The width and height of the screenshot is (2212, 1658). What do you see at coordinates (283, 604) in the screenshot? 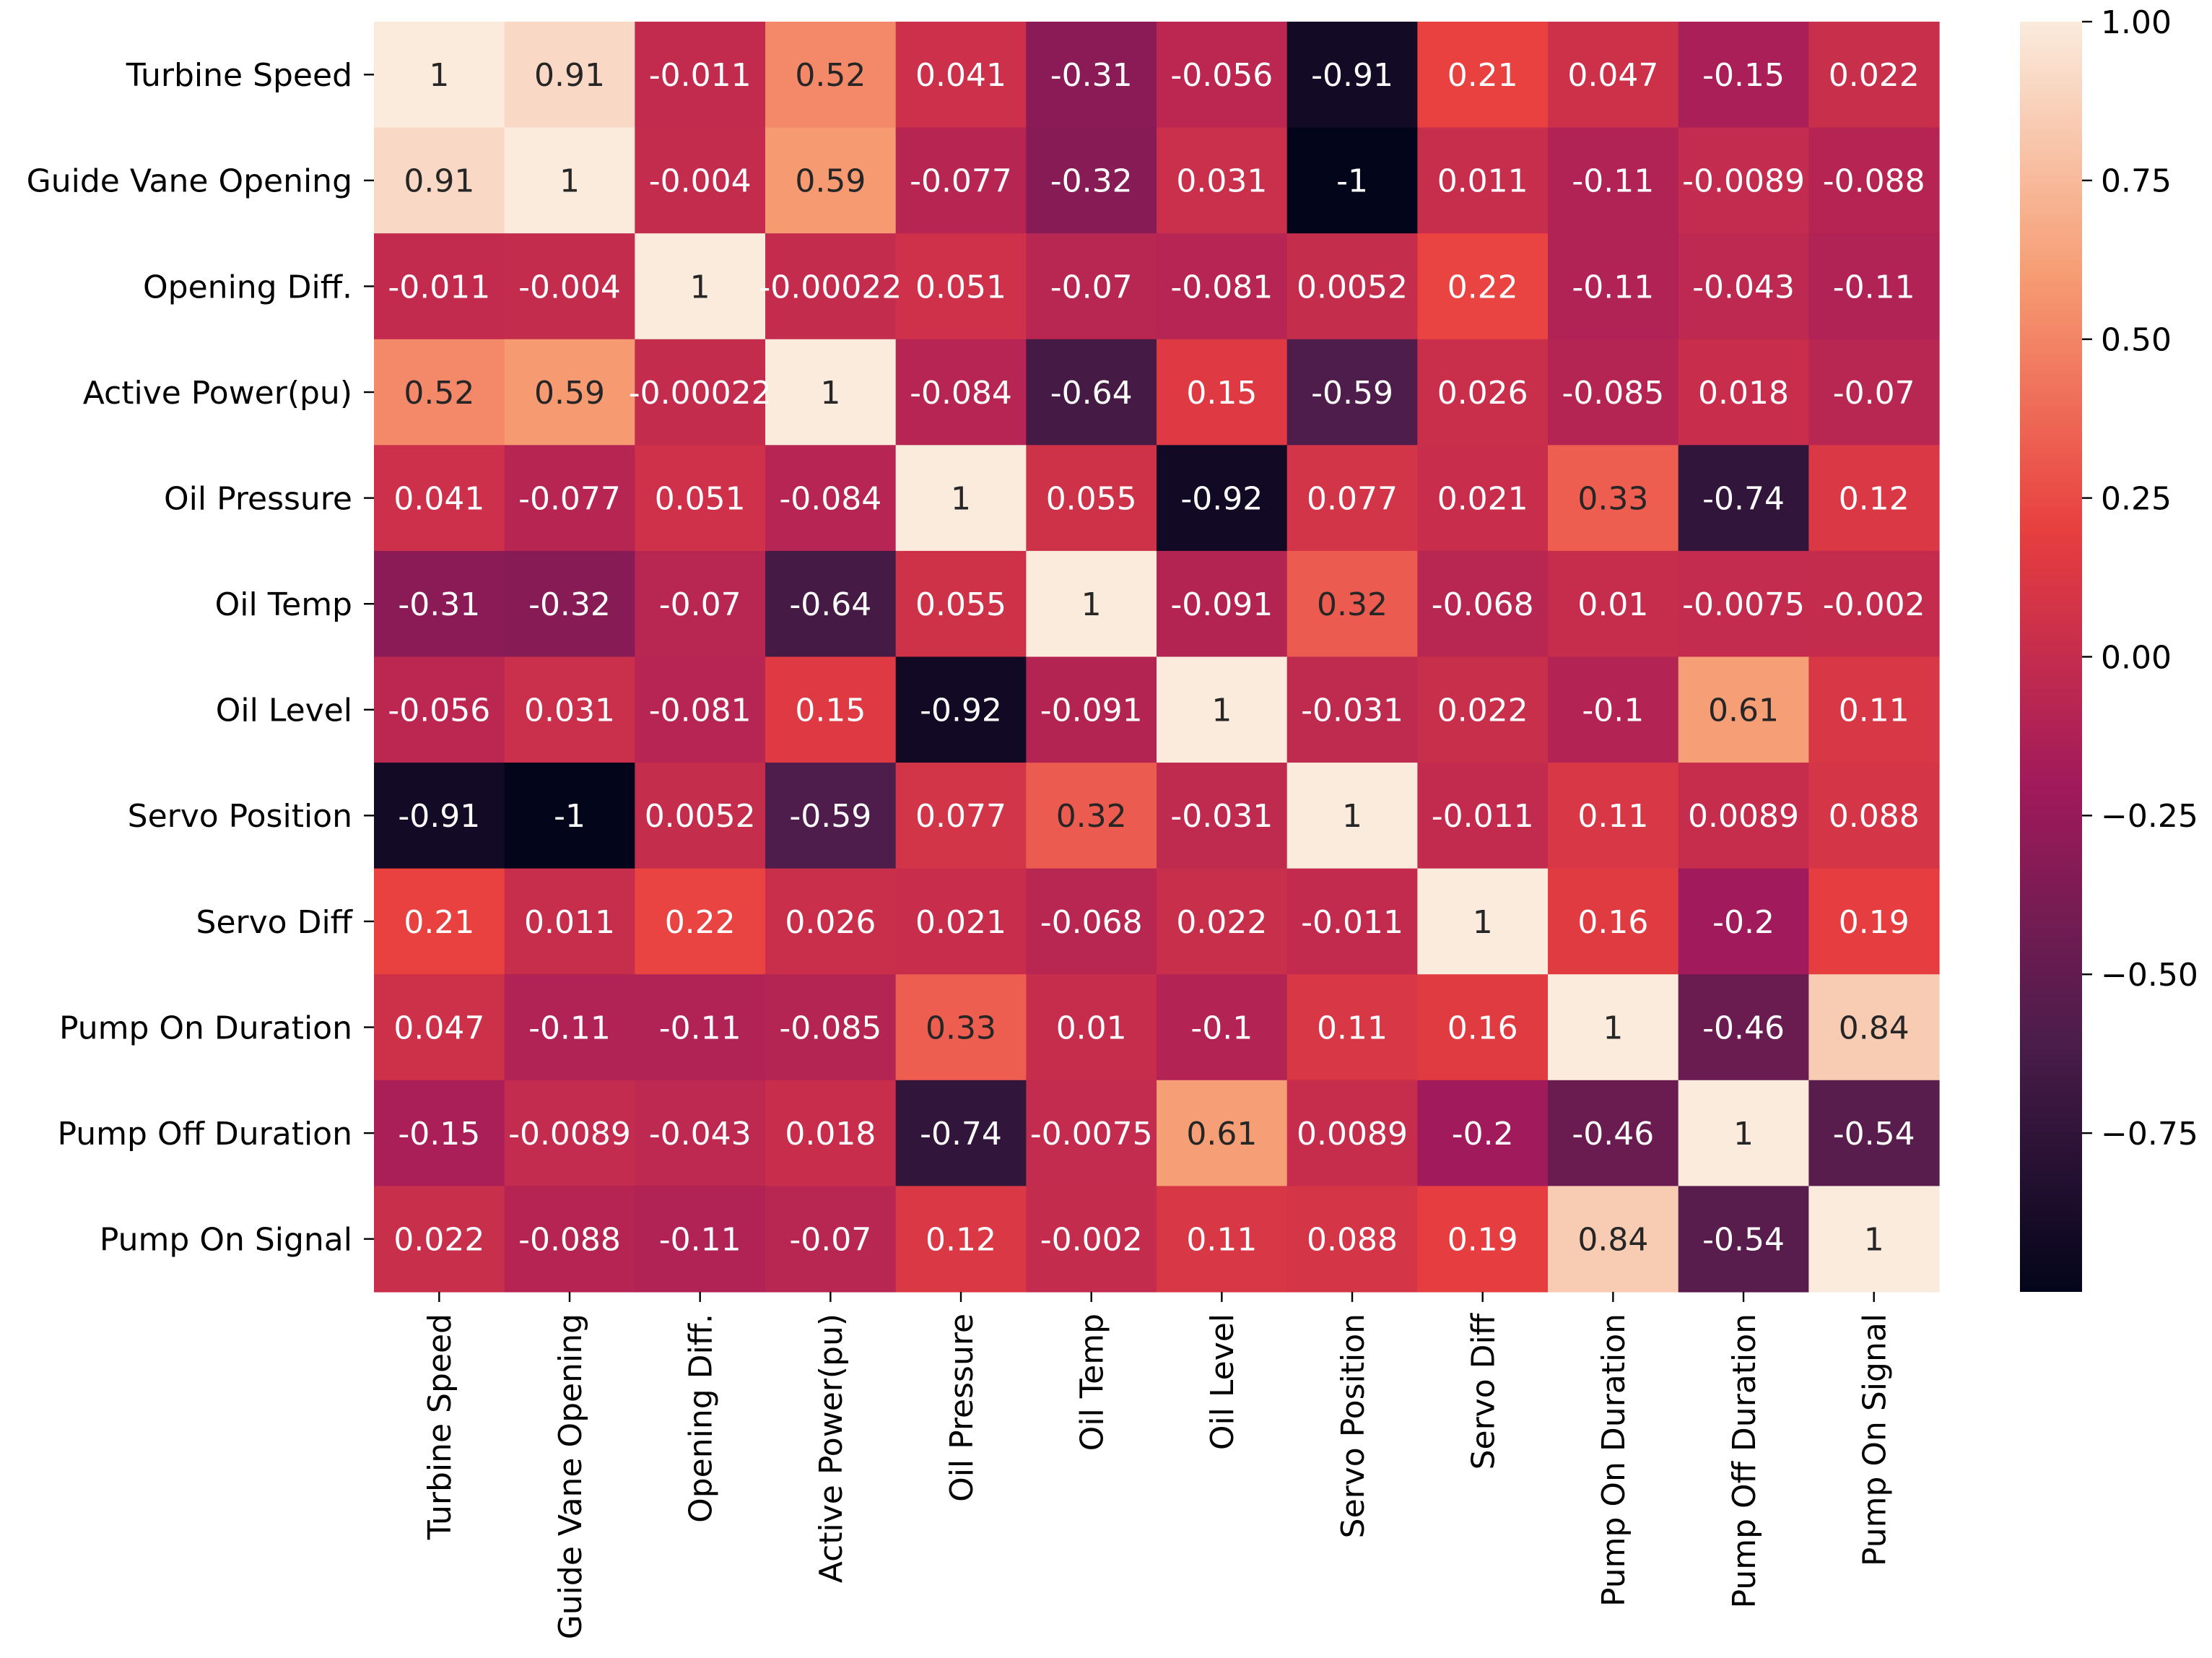
I see `y-tick-label: Oil Temp` at bounding box center [283, 604].